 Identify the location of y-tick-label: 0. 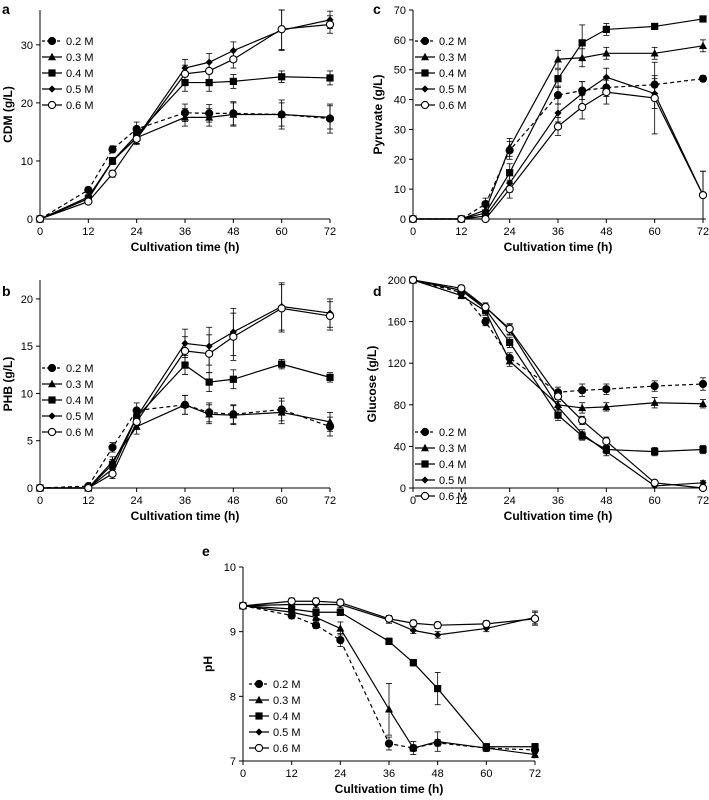
(30, 220).